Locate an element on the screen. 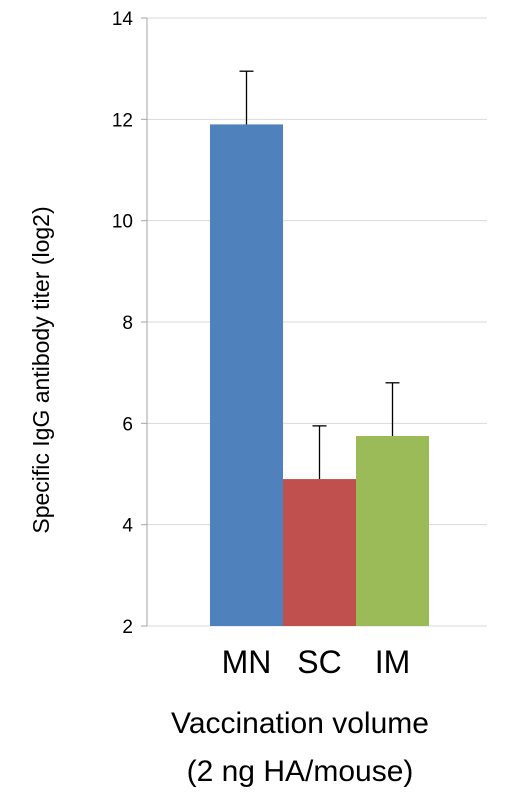  y-tick-label: 8 is located at coordinates (127, 323).